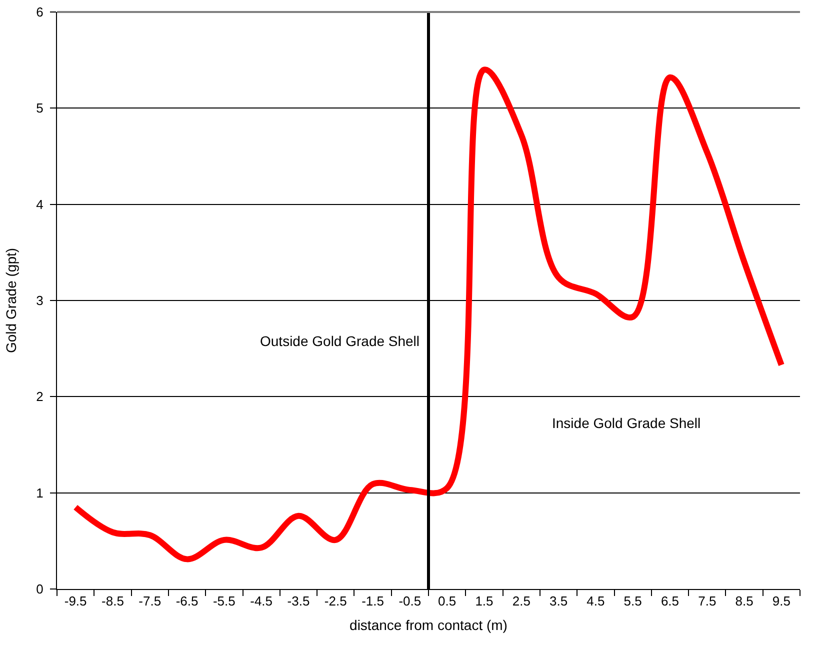  What do you see at coordinates (558, 601) in the screenshot?
I see `x-tick-label: 3.5` at bounding box center [558, 601].